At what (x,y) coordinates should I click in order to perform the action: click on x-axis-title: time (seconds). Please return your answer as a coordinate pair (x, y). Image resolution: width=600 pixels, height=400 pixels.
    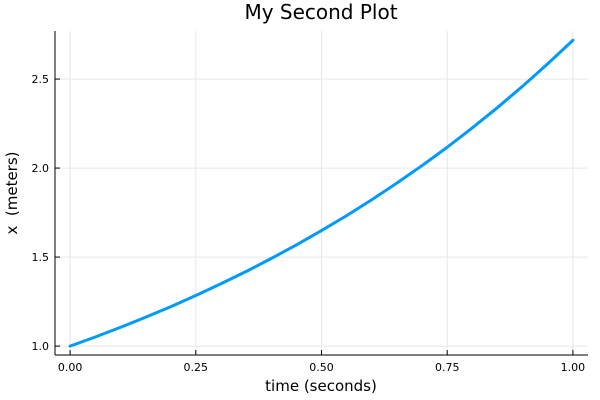
    Looking at the image, I should click on (321, 386).